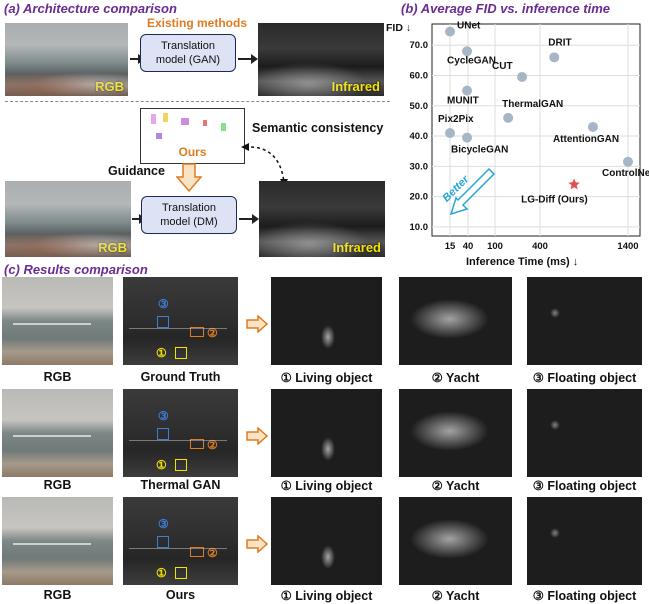  What do you see at coordinates (559, 42) in the screenshot?
I see `point-label-drit: DRIT` at bounding box center [559, 42].